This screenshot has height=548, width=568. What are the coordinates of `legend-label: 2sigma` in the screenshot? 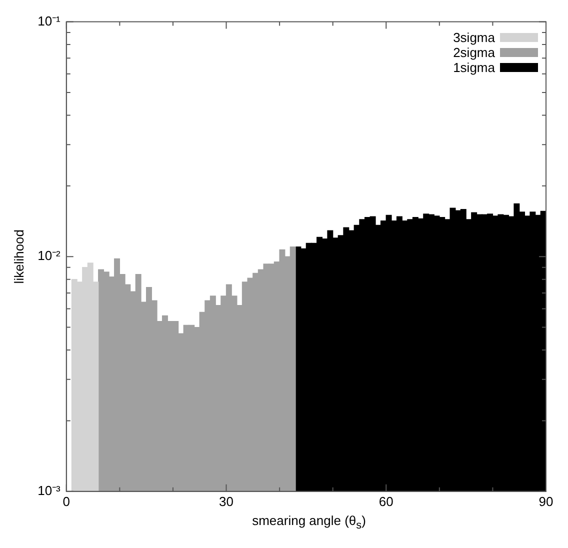 It's located at (474, 52).